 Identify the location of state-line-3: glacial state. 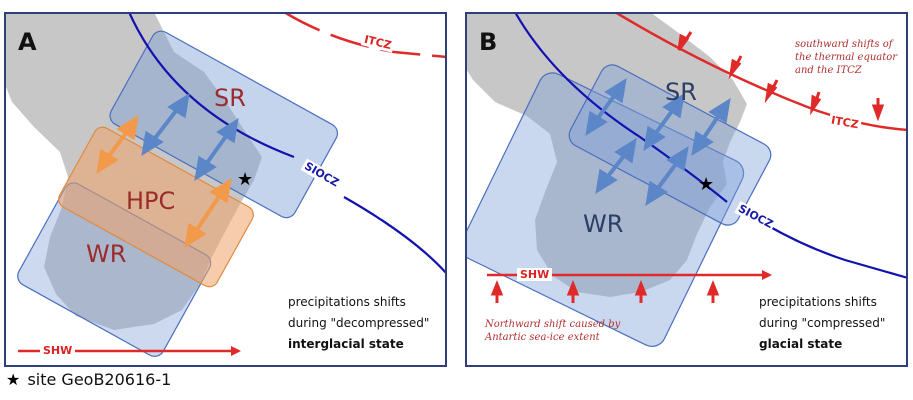
(801, 344).